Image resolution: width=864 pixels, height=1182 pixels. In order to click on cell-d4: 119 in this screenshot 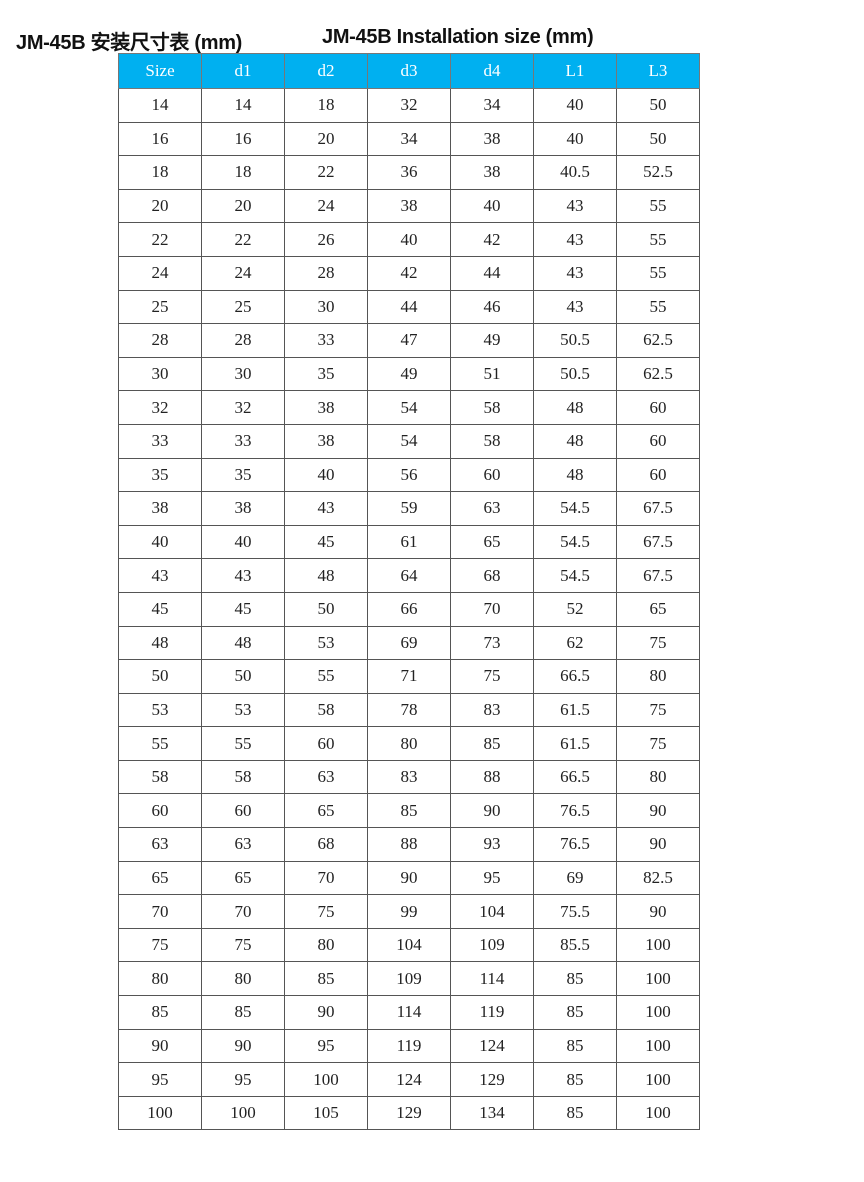, I will do `click(492, 1012)`.